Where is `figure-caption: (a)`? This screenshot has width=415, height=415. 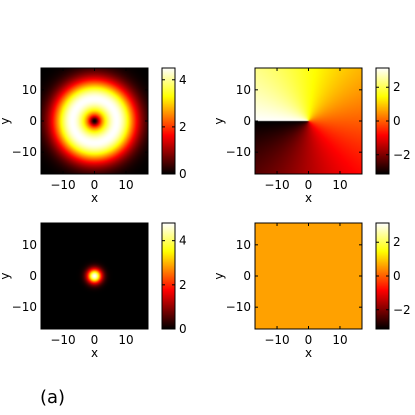
figure-caption: (a) is located at coordinates (52, 397).